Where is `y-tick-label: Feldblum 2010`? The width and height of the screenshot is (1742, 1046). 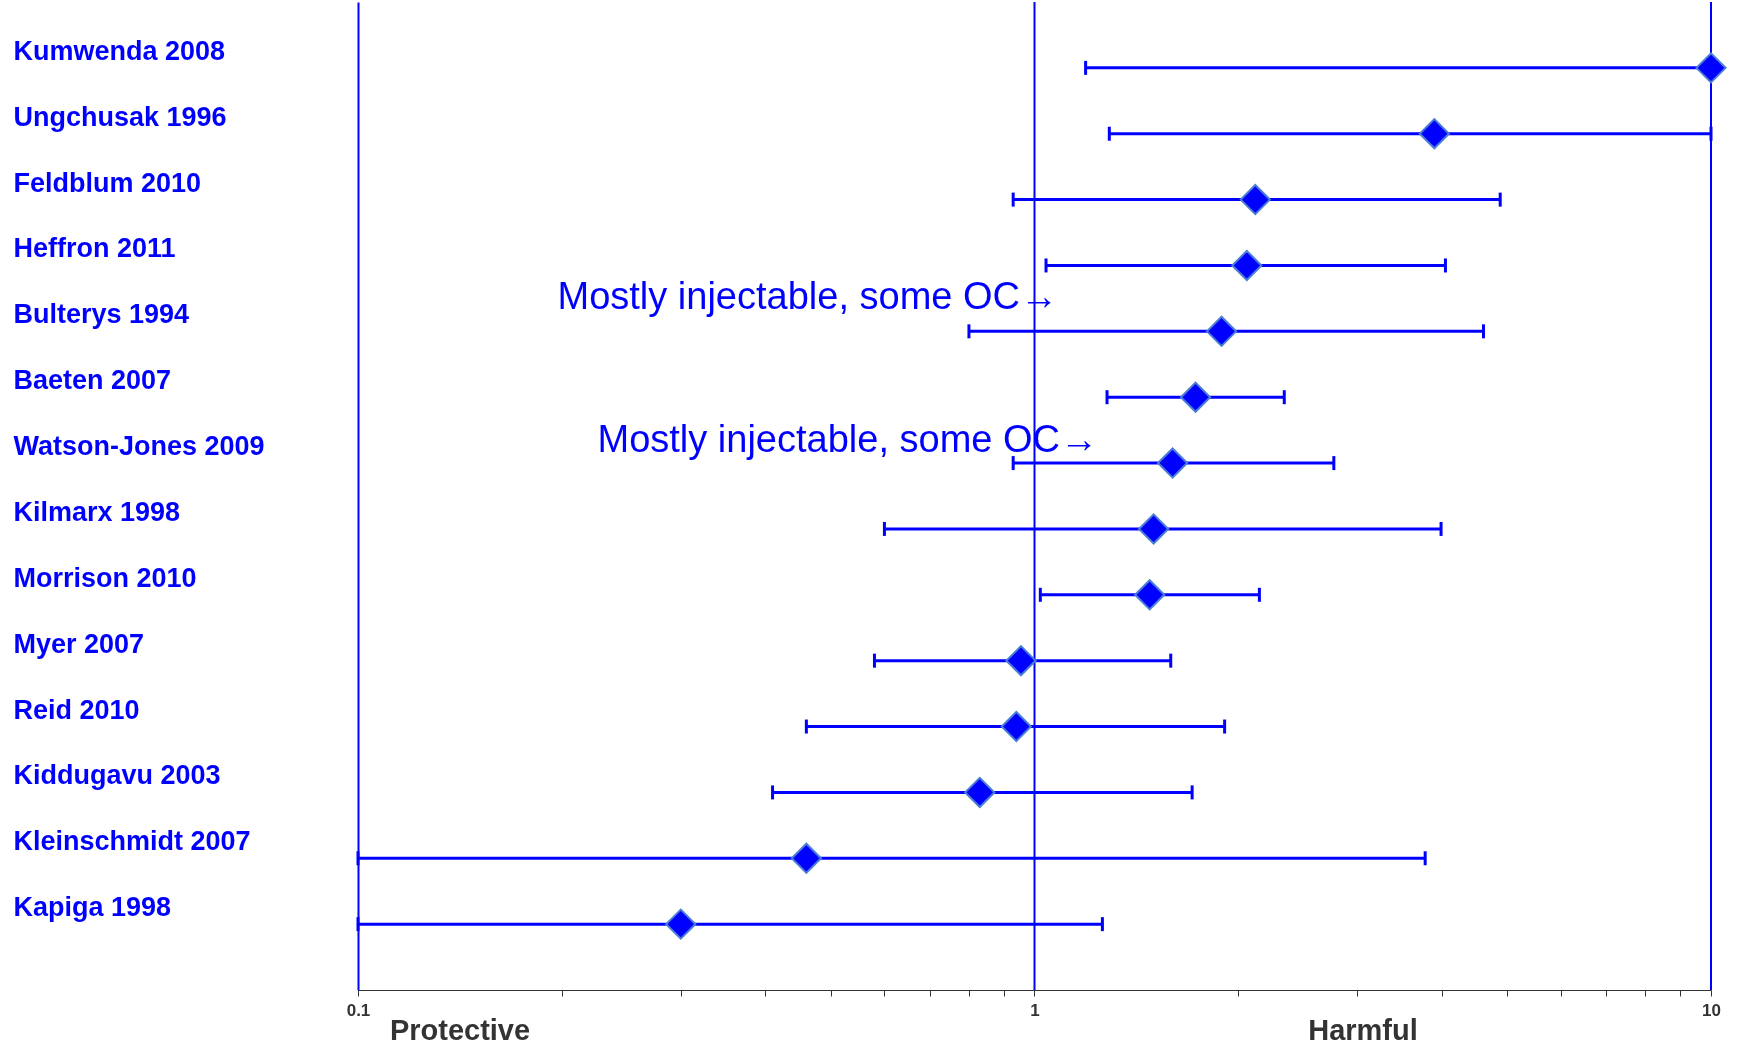 y-tick-label: Feldblum 2010 is located at coordinates (107, 182).